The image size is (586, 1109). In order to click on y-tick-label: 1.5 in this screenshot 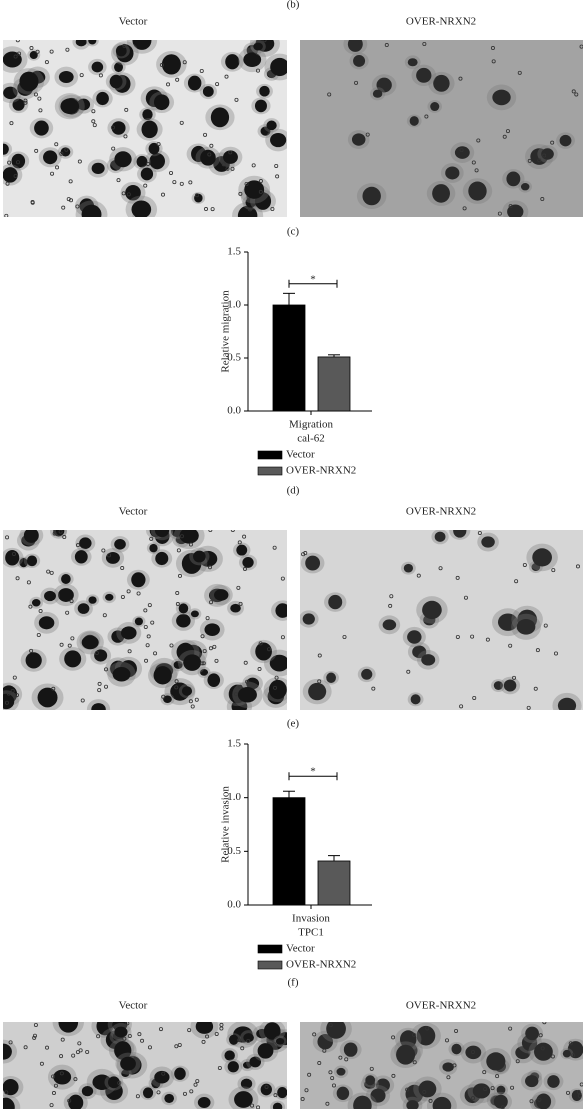, I will do `click(234, 252)`.